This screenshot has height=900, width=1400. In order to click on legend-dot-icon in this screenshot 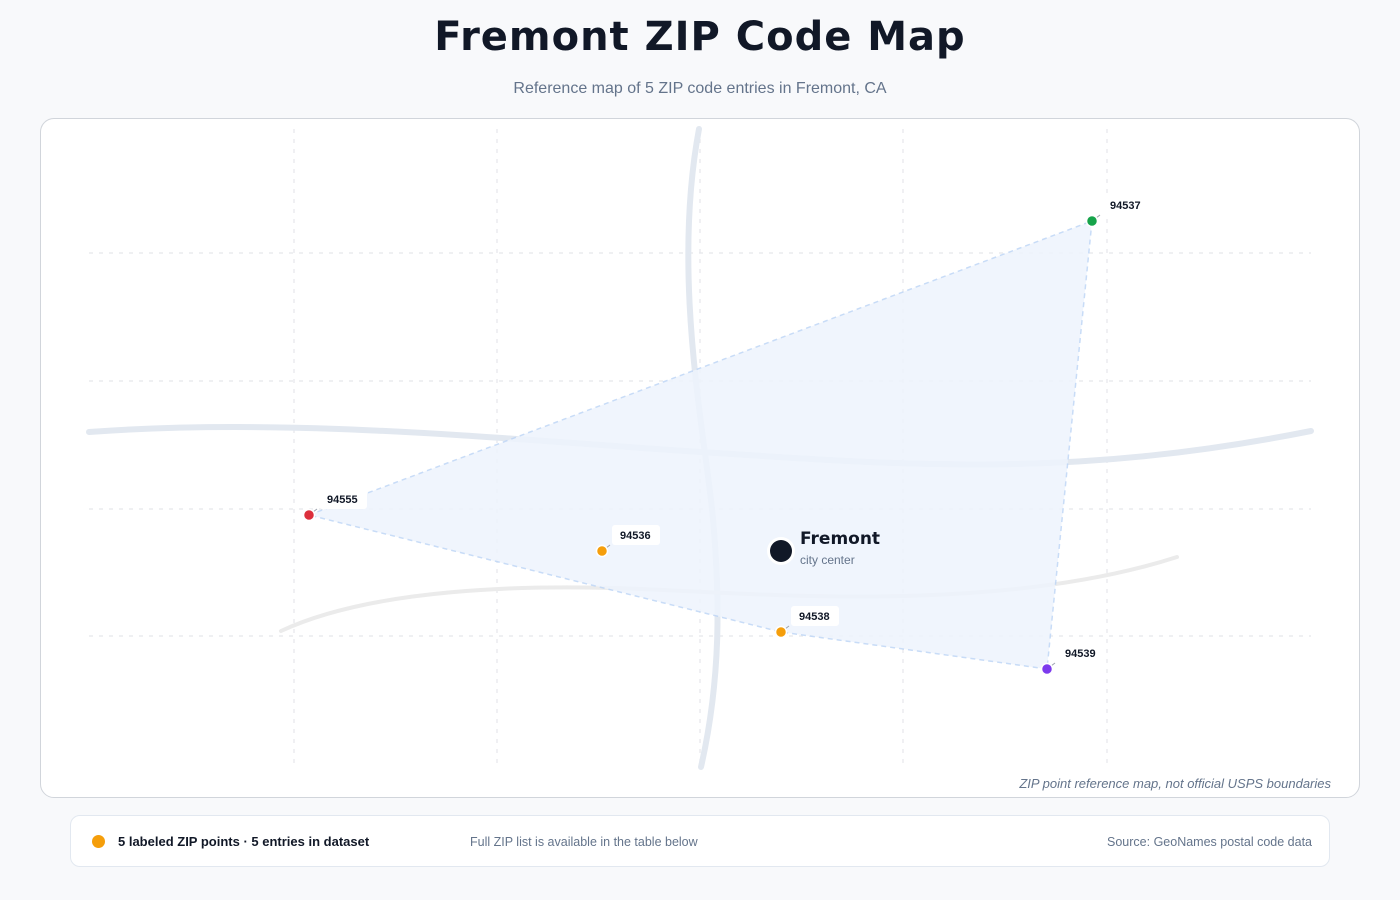, I will do `click(98, 841)`.